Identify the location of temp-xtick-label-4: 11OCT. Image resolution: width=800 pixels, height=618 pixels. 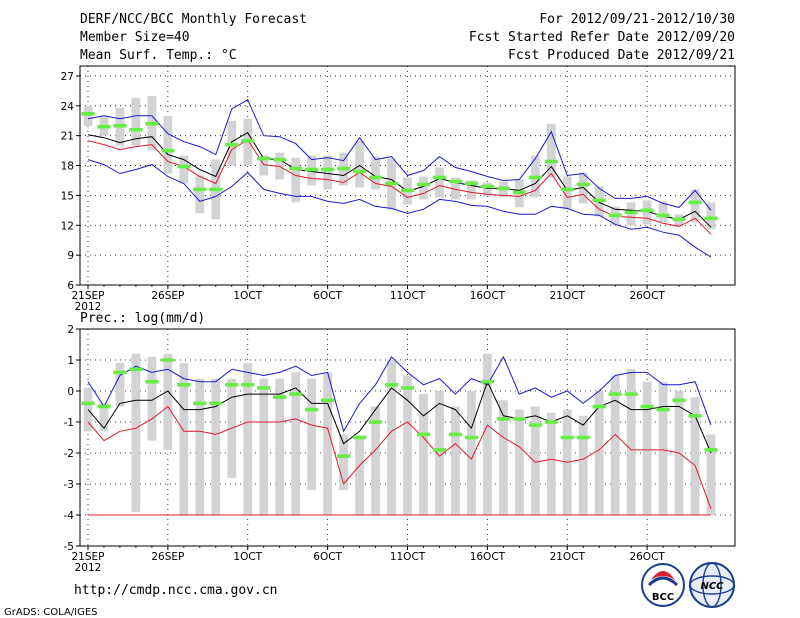
(408, 296).